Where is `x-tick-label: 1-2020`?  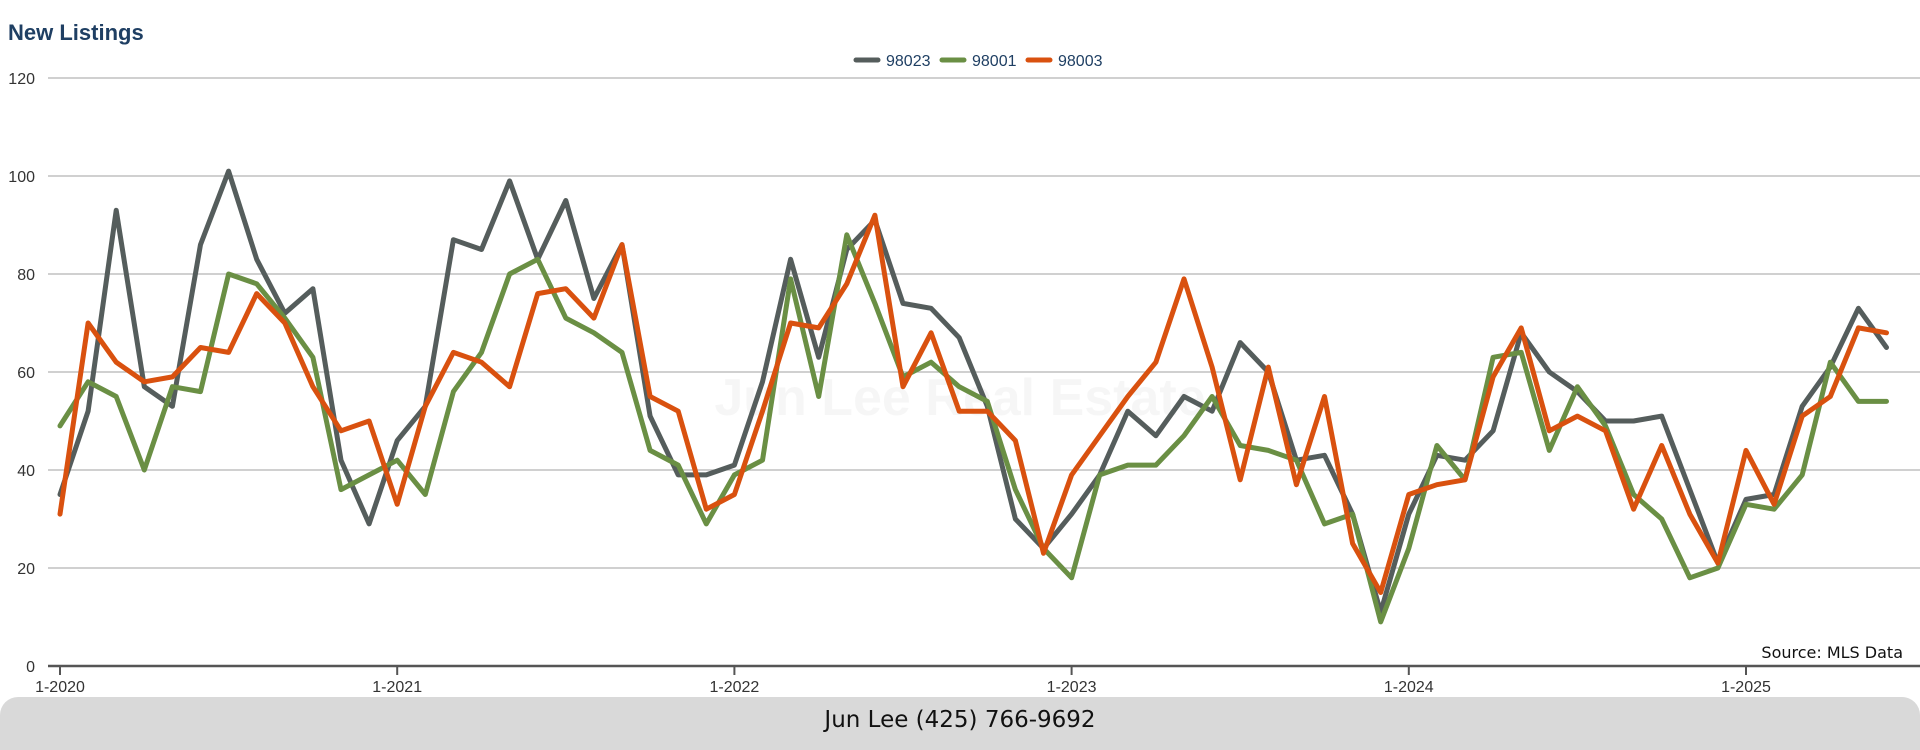
x-tick-label: 1-2020 is located at coordinates (60, 687).